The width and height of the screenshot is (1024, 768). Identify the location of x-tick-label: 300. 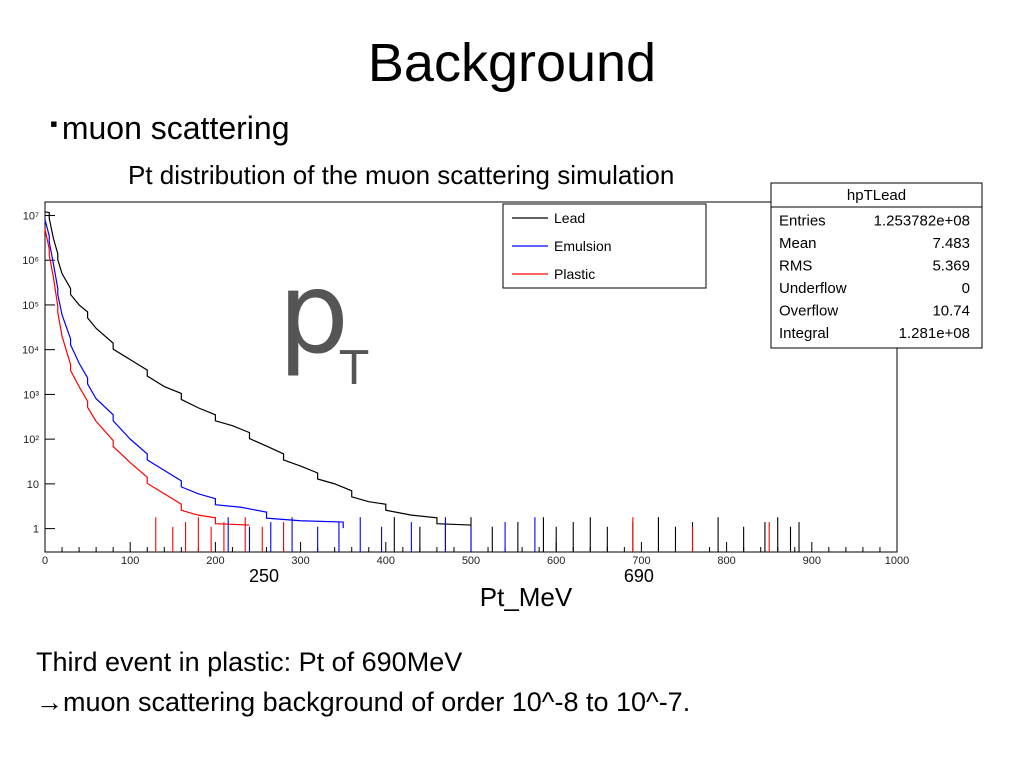
(300, 561).